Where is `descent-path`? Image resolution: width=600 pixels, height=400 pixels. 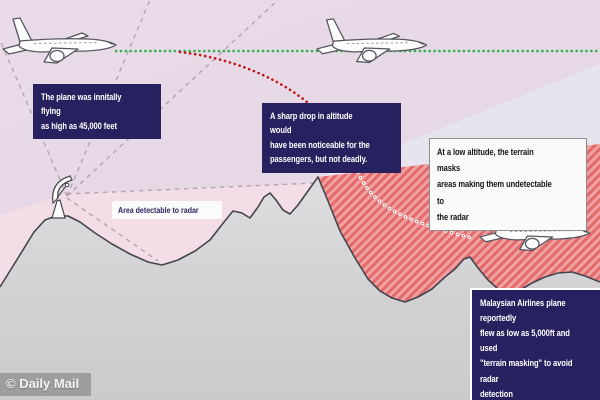 descent-path is located at coordinates (269, 112).